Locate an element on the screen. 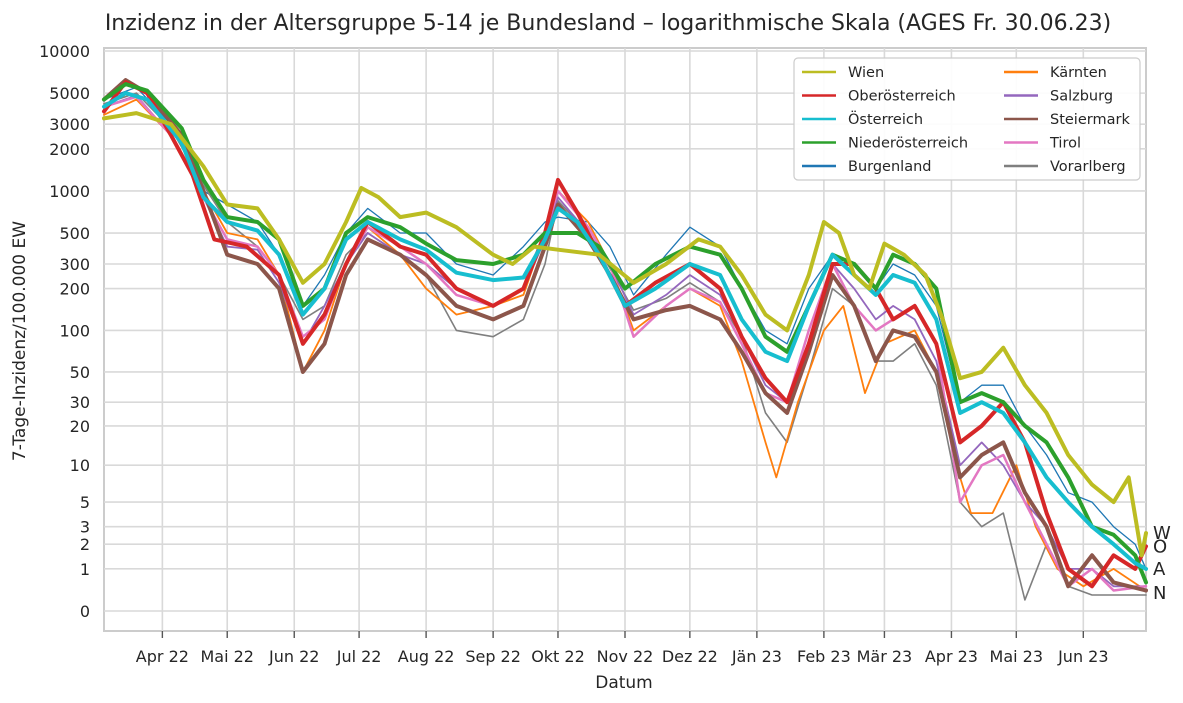  end-label: W is located at coordinates (1162, 533).